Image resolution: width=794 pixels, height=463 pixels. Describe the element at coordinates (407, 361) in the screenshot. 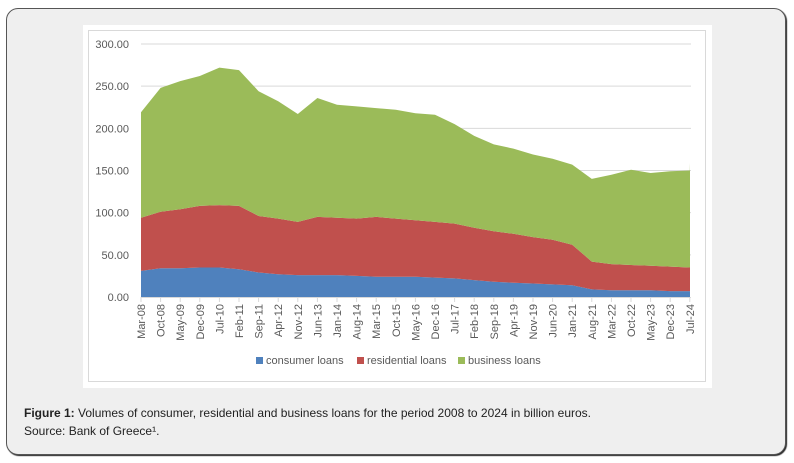

I see `legend-label: residential loans` at that location.